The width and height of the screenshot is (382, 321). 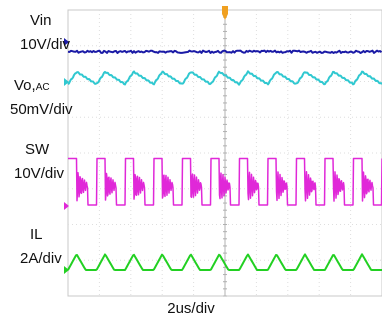 I want to click on channel-3-marker, so click(x=66, y=206).